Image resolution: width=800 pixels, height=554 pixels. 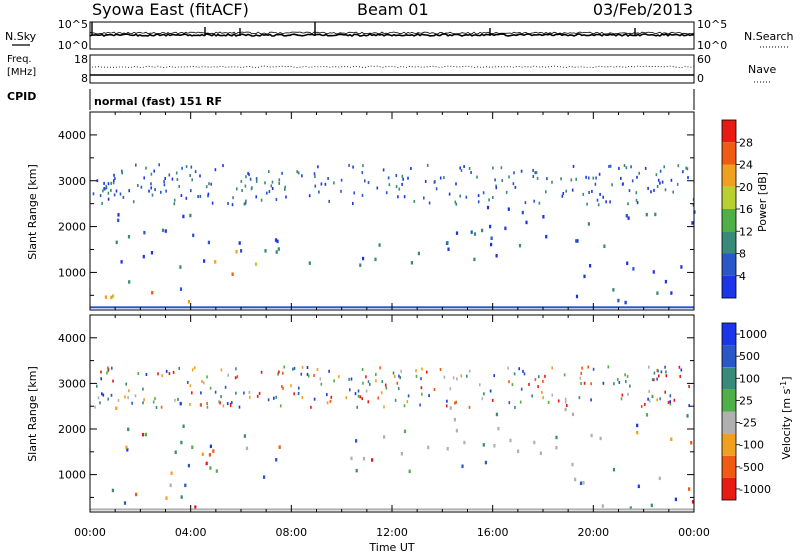 I want to click on noise-right-tick-high: 10^5, so click(x=712, y=24).